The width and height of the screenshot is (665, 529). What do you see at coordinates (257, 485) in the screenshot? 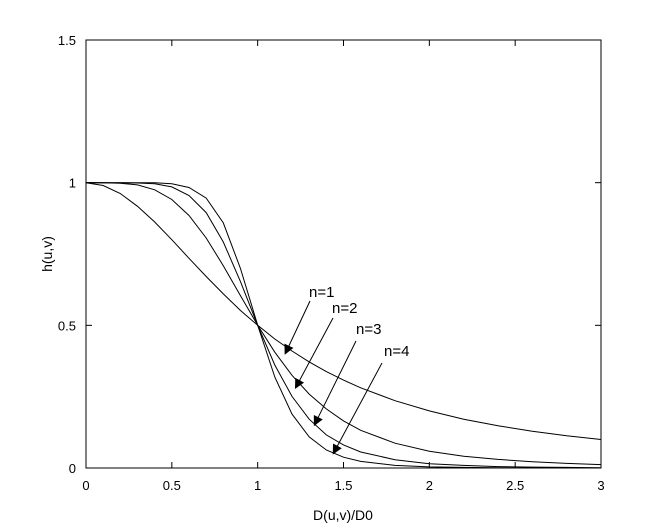
I see `x-tick-label: 1` at bounding box center [257, 485].